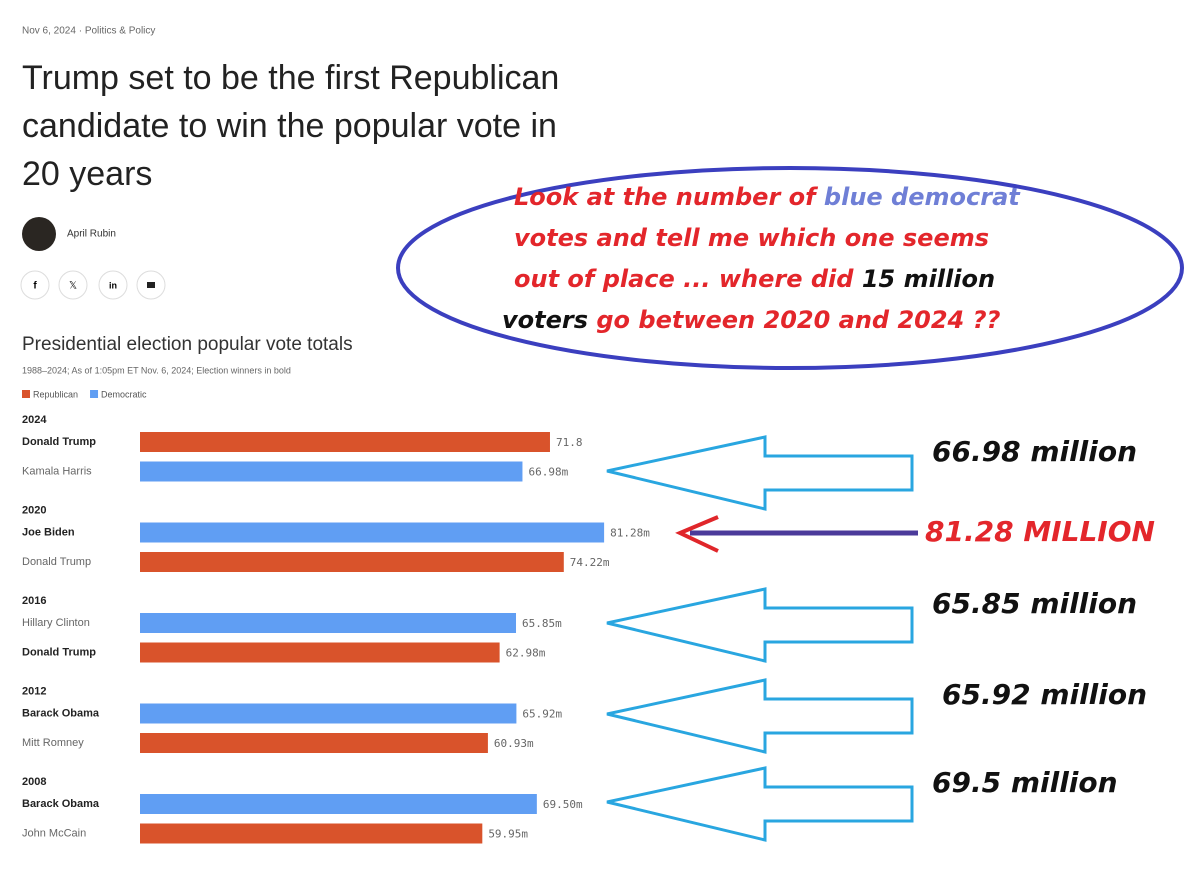 This screenshot has height=881, width=1200. Describe the element at coordinates (669, 197) in the screenshot. I see `callout-segment: Look at the number of` at that location.